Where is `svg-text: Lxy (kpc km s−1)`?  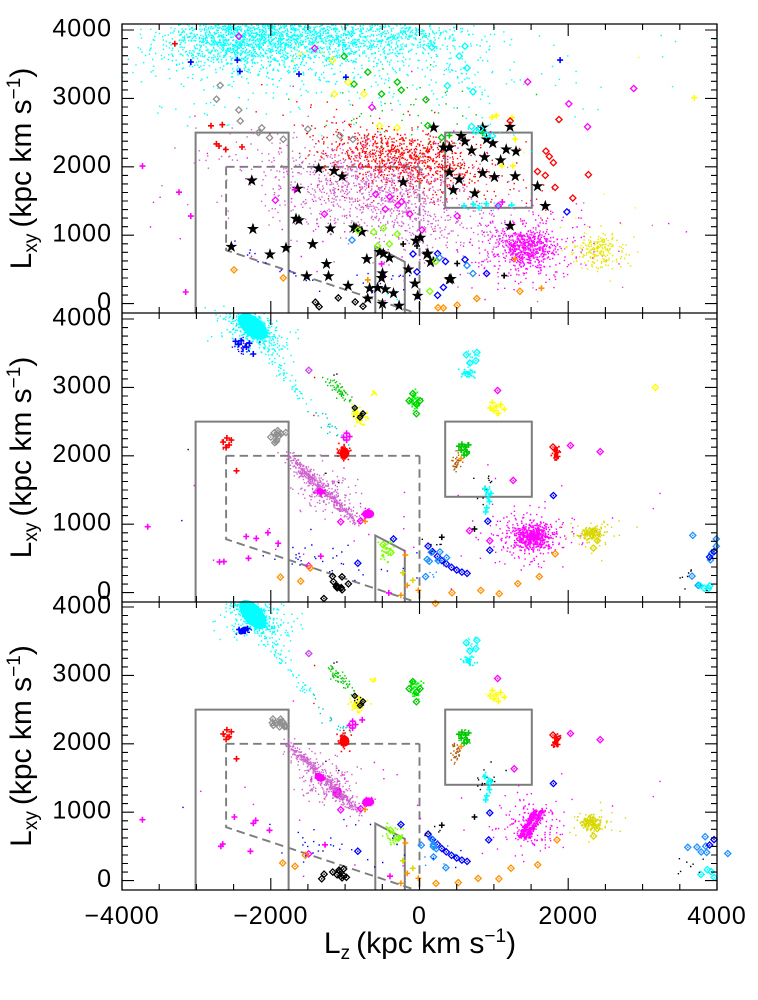
svg-text: Lxy (kpc km s−1) is located at coordinates (23, 169).